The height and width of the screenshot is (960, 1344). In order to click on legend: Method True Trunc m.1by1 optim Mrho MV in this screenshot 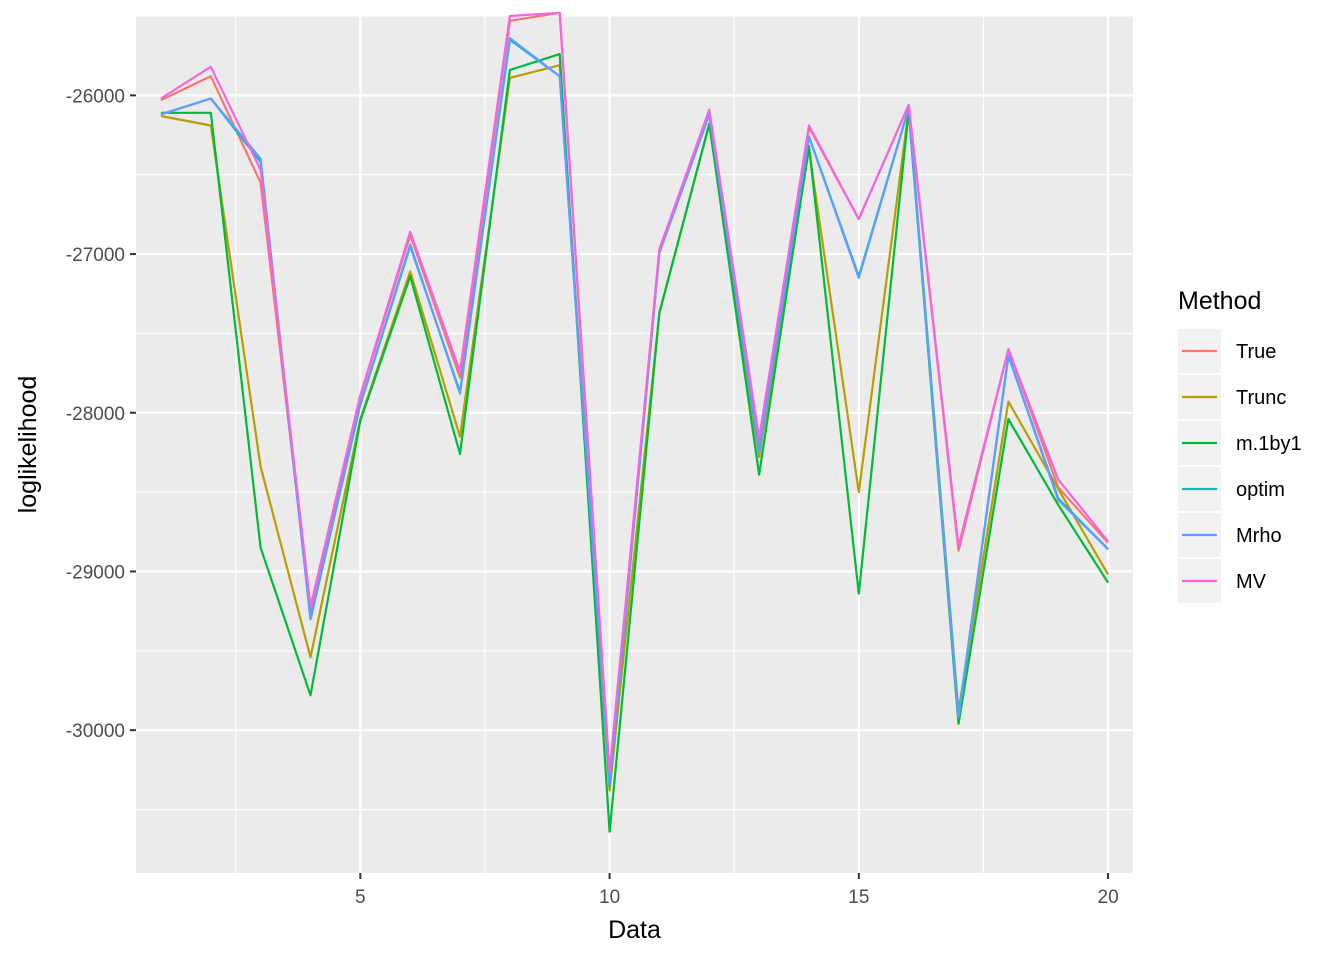, I will do `click(1240, 445)`.